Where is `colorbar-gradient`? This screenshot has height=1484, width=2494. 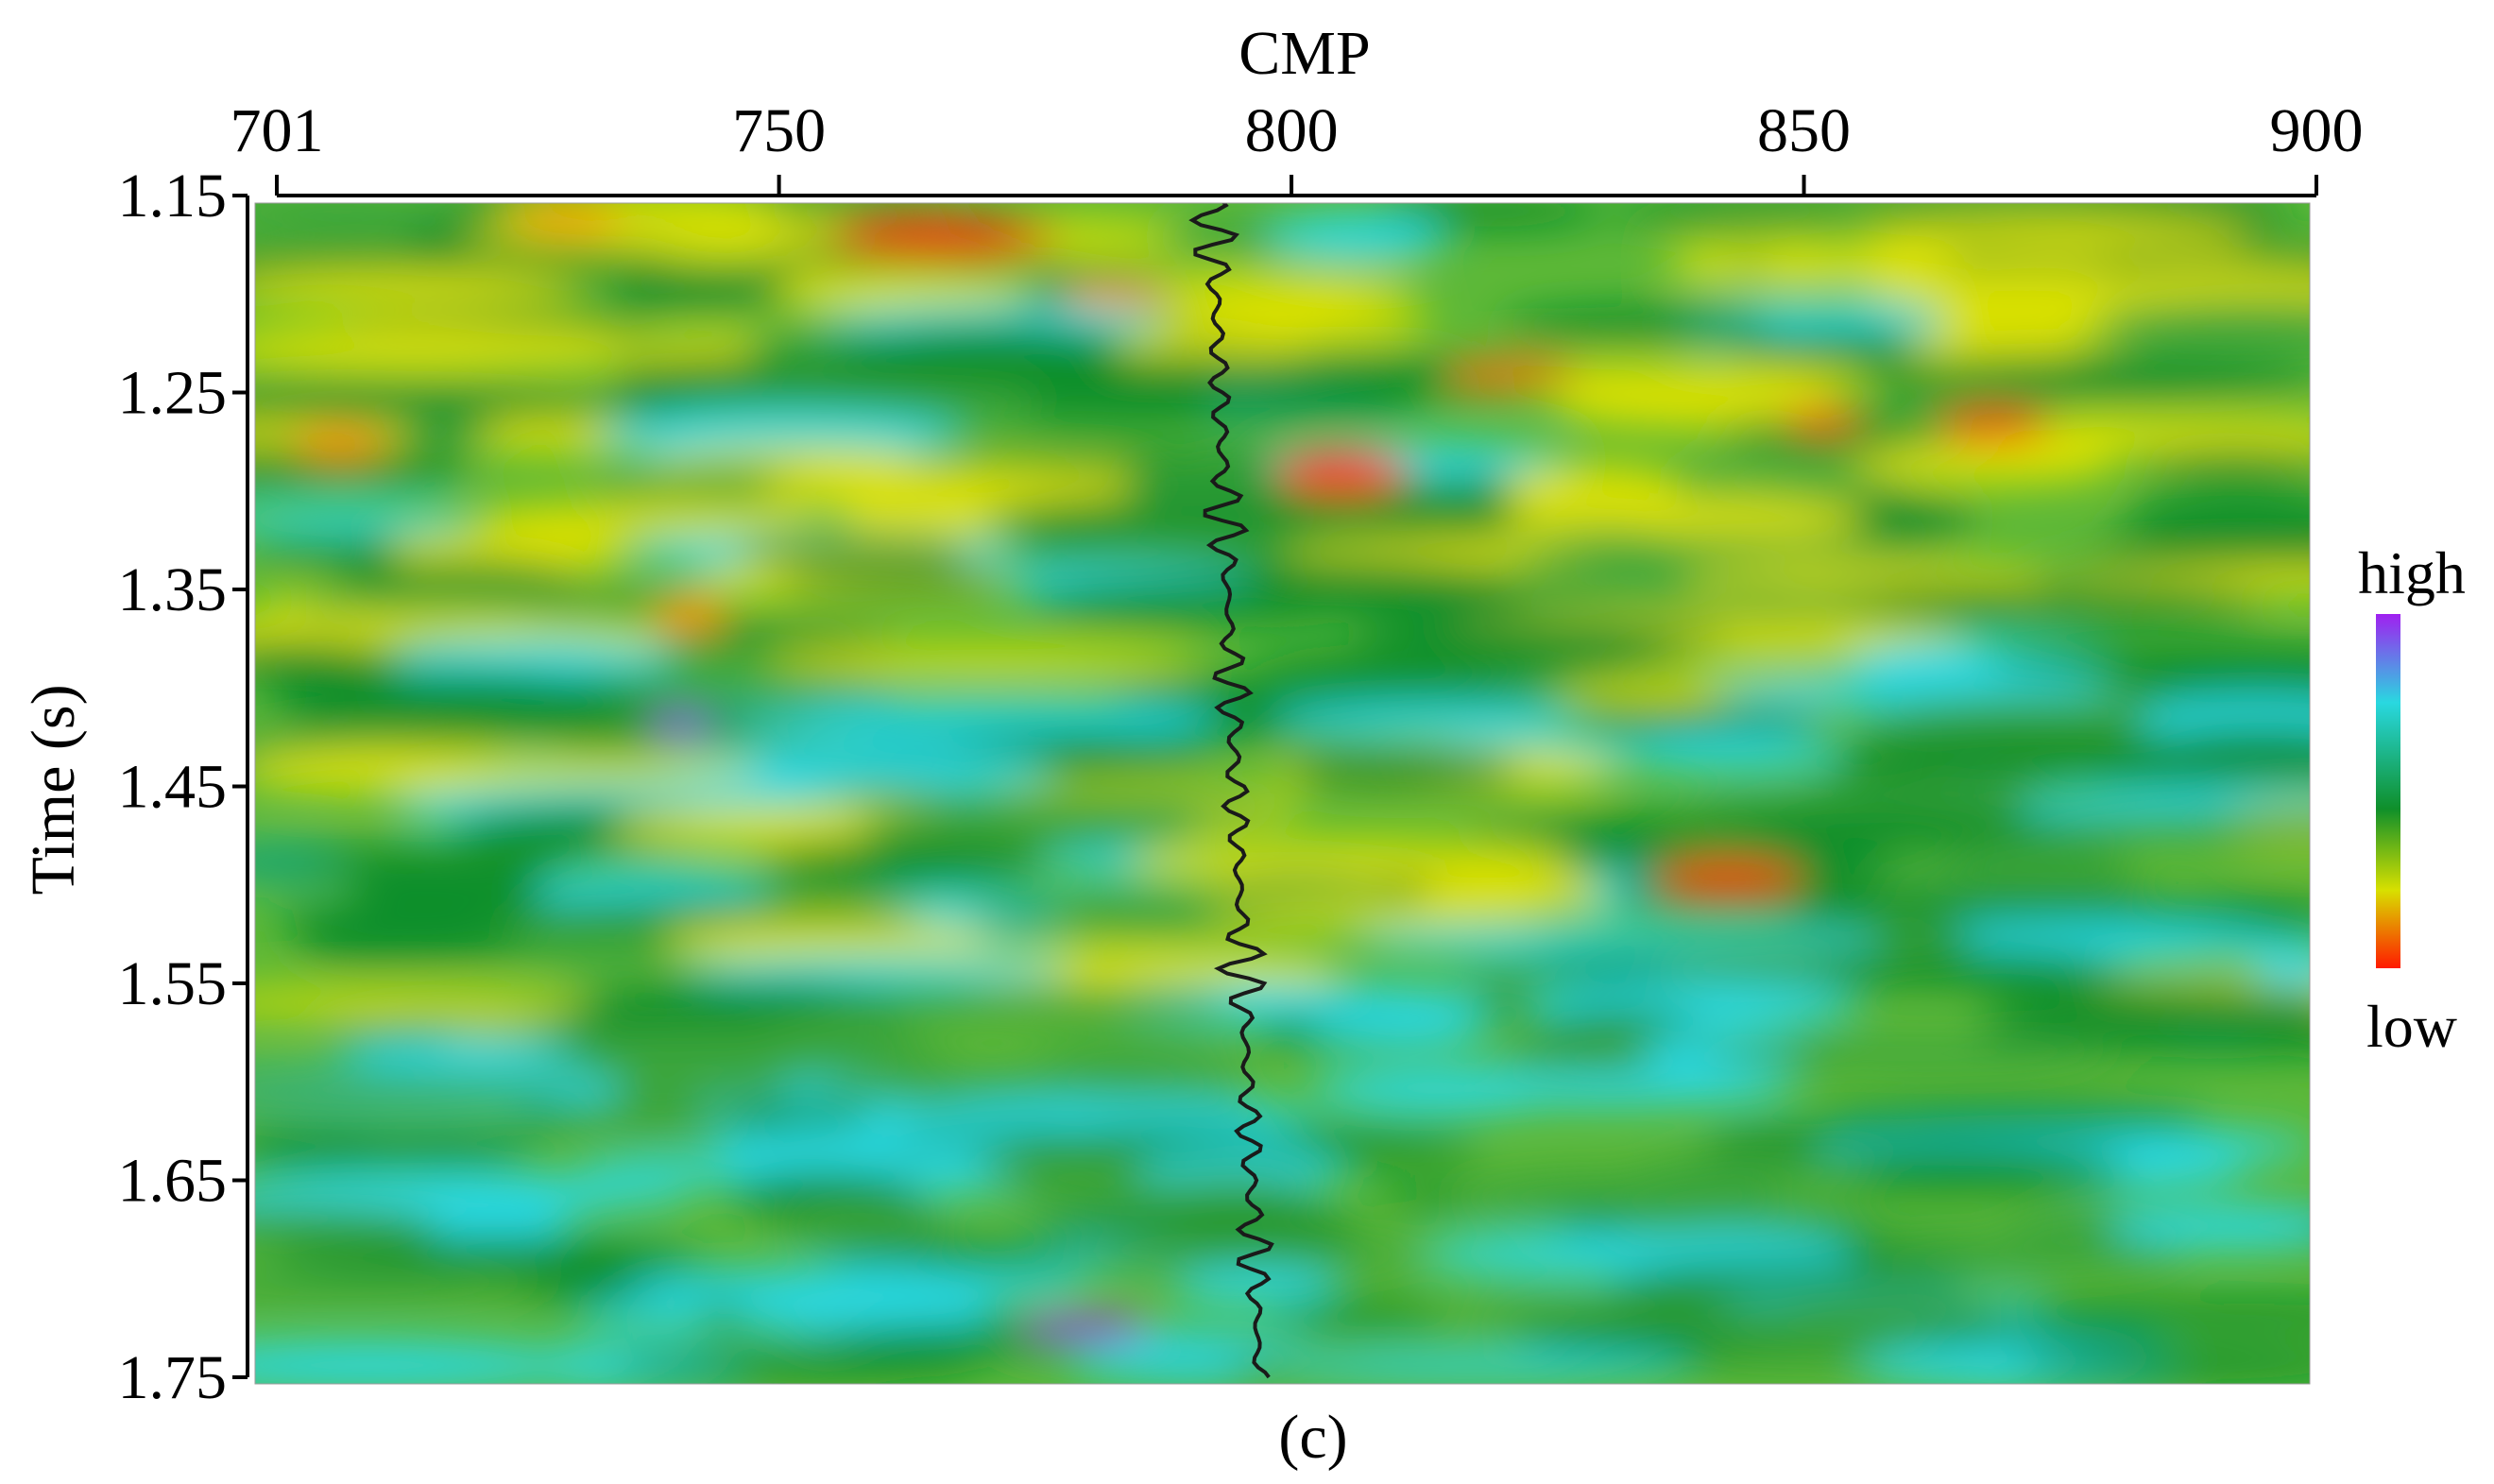 colorbar-gradient is located at coordinates (2388, 791).